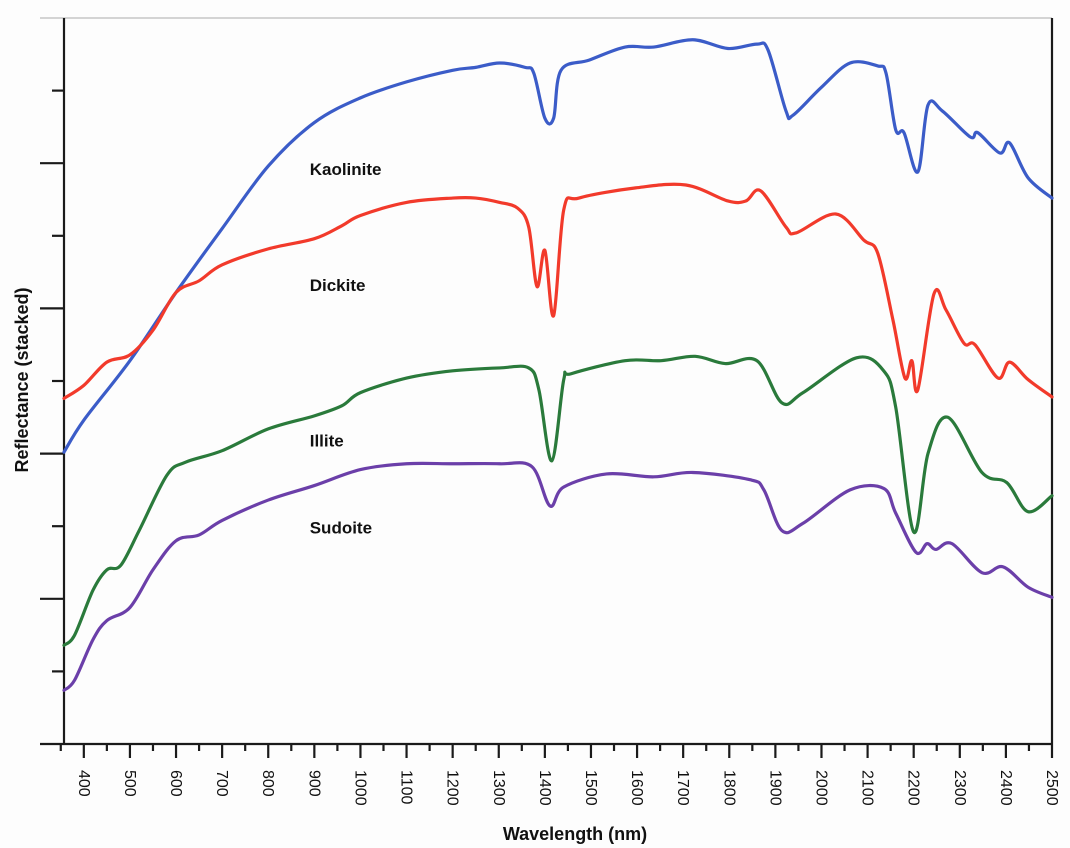 The image size is (1070, 848). I want to click on x-tick-label: 1000, so click(359, 788).